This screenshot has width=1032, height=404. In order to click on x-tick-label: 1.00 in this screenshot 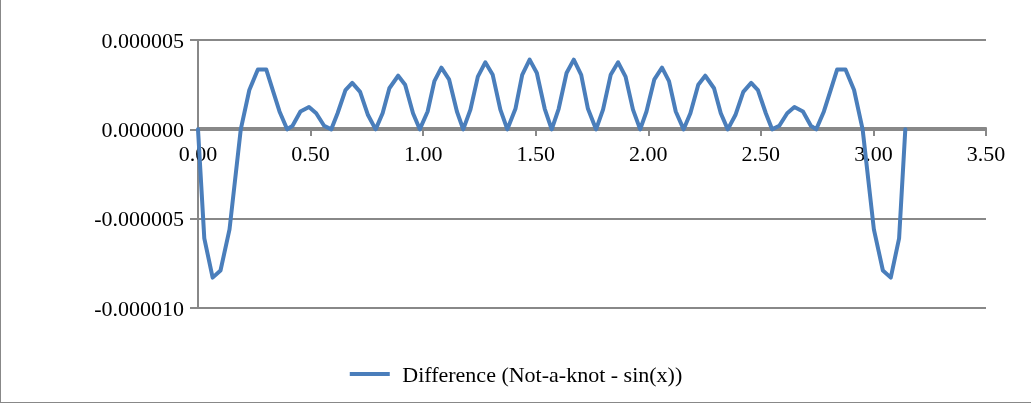, I will do `click(423, 153)`.